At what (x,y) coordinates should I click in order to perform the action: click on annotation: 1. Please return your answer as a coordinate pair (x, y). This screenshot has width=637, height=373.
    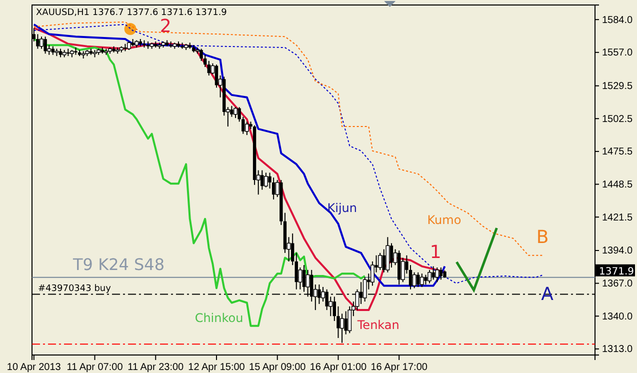
    Looking at the image, I should click on (436, 252).